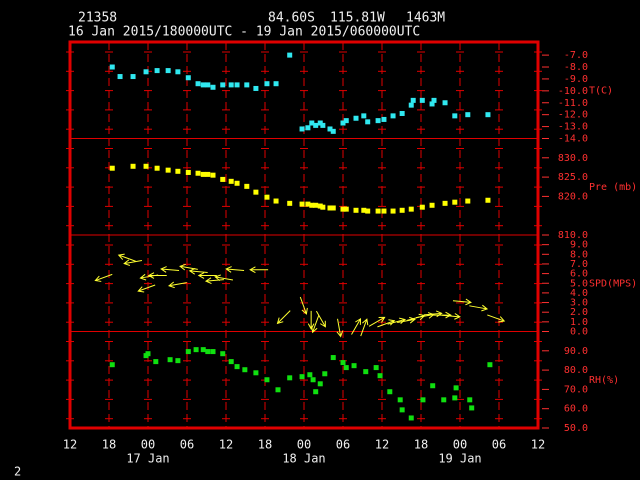 This screenshot has height=480, width=640. What do you see at coordinates (579, 264) in the screenshot?
I see `y-tick-label: 7.0` at bounding box center [579, 264].